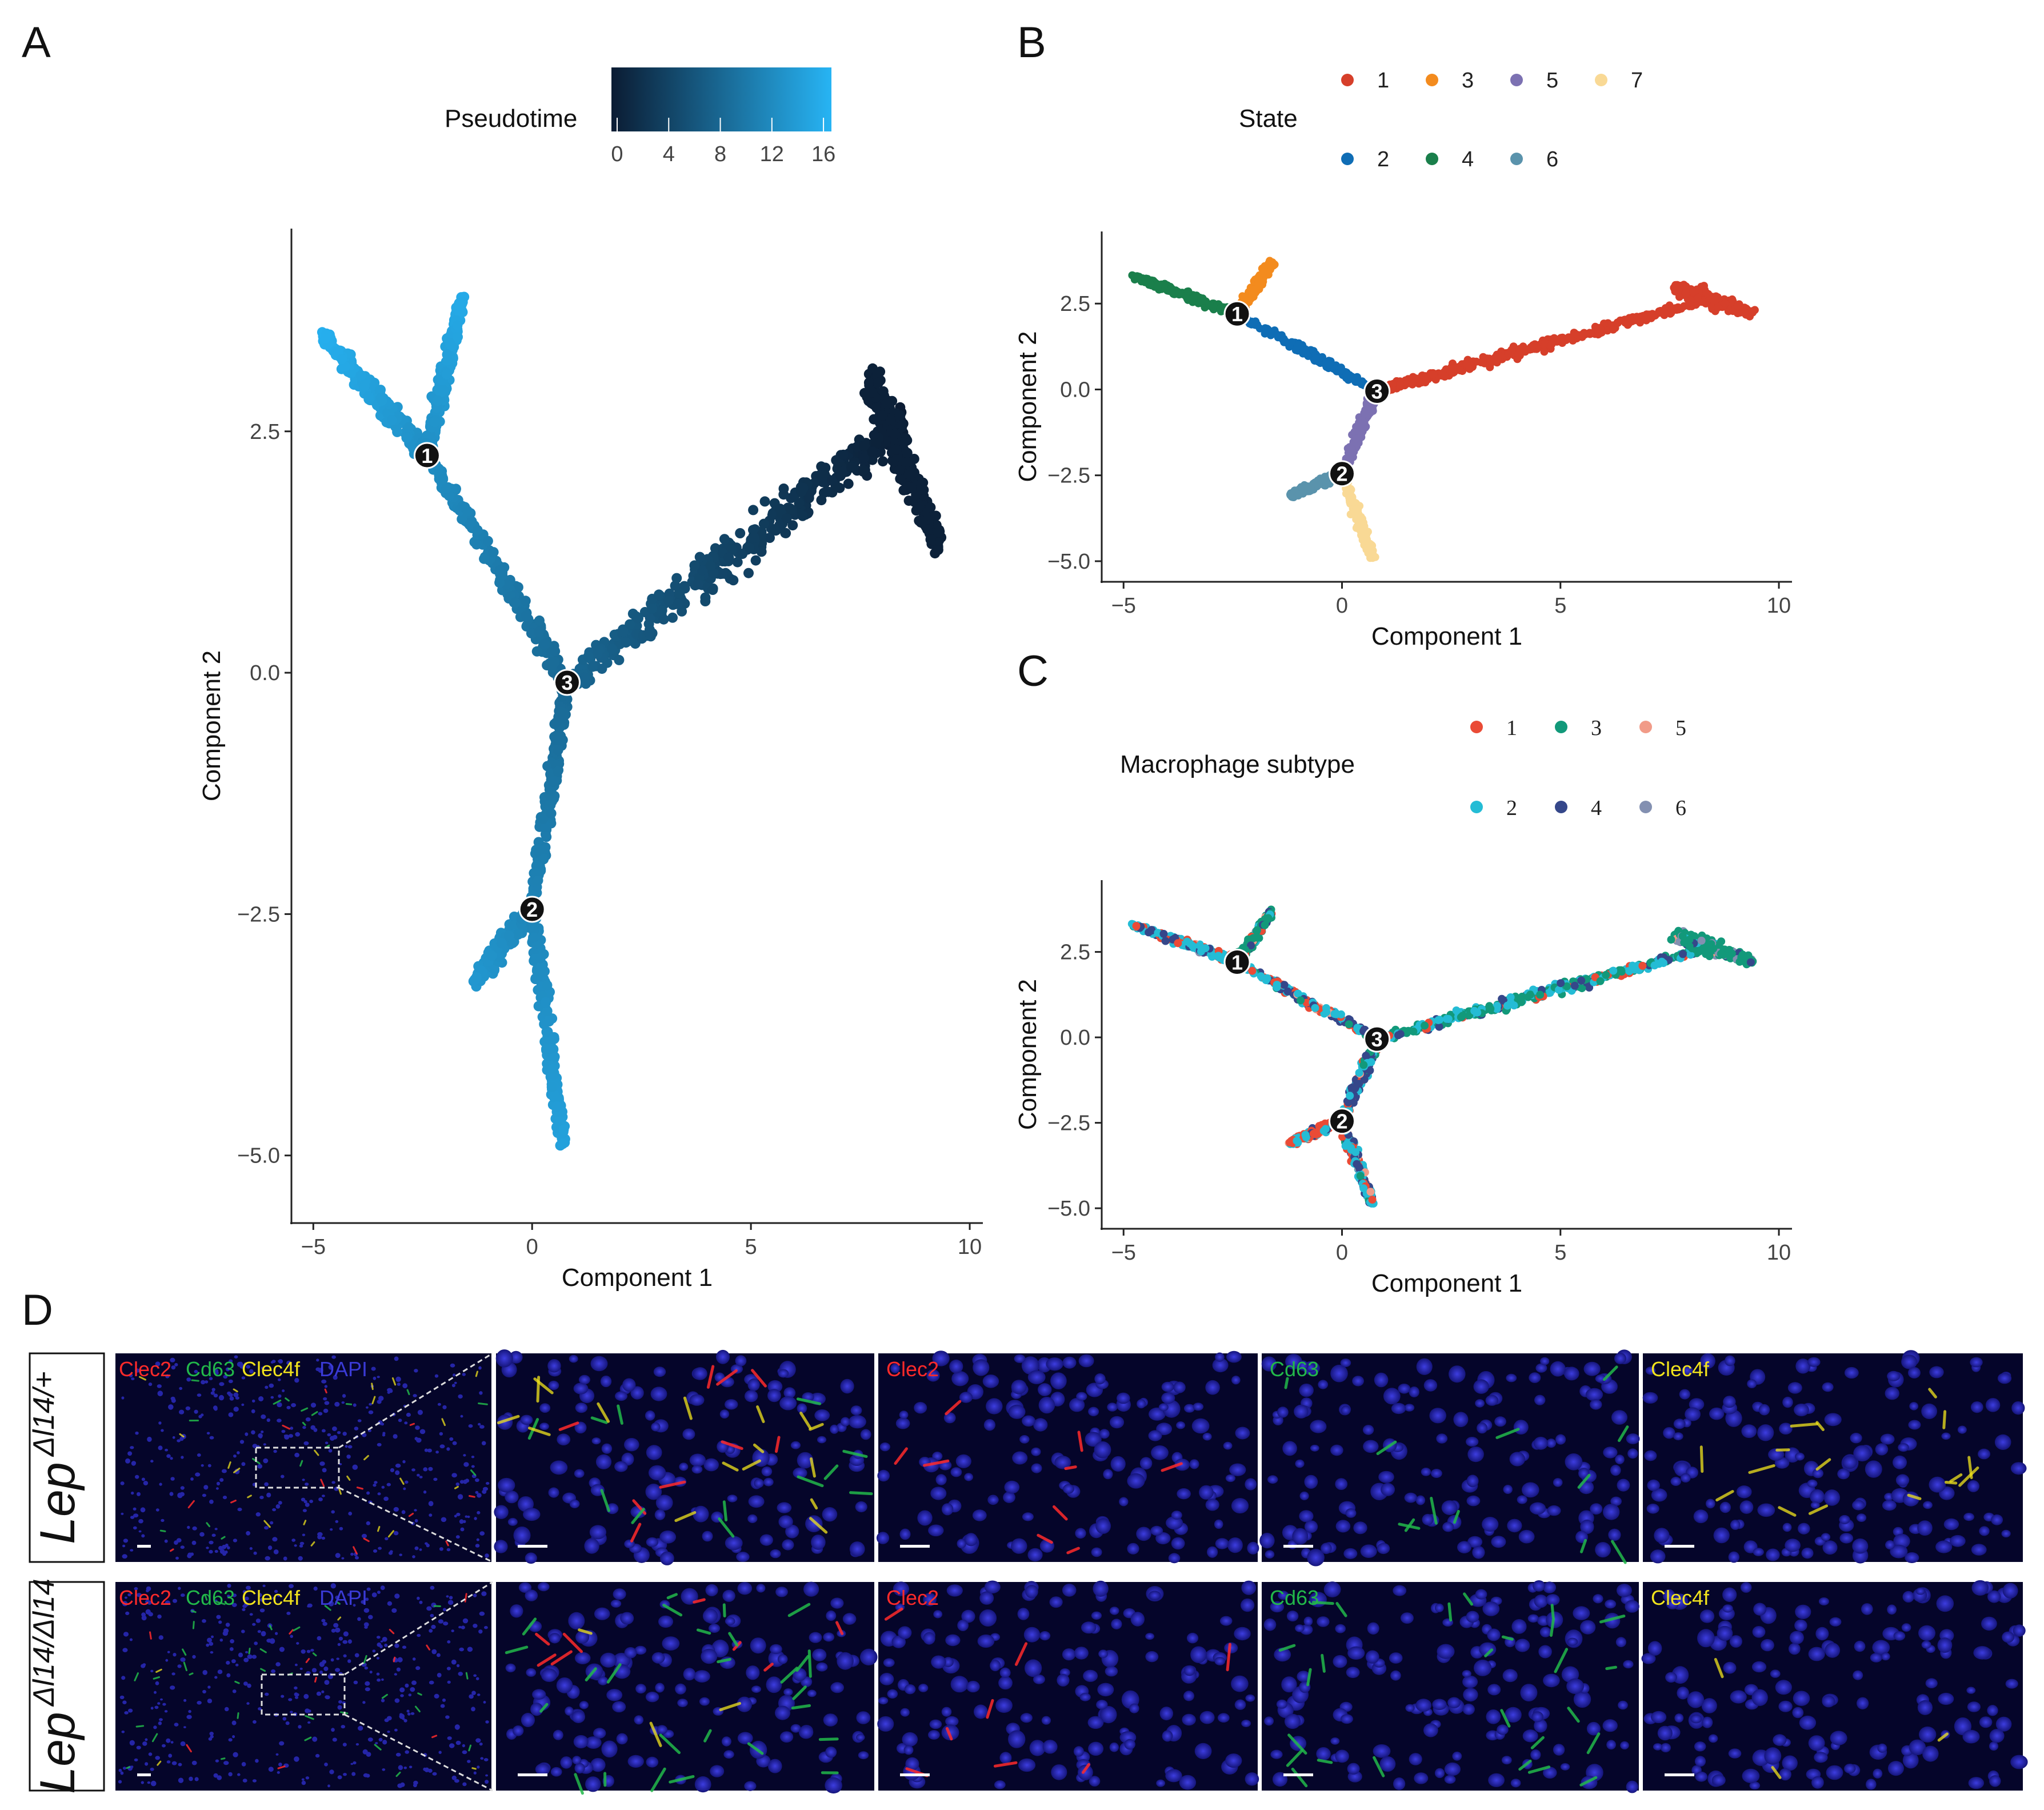  What do you see at coordinates (1342, 606) in the screenshot?
I see `x-tick-label: 0` at bounding box center [1342, 606].